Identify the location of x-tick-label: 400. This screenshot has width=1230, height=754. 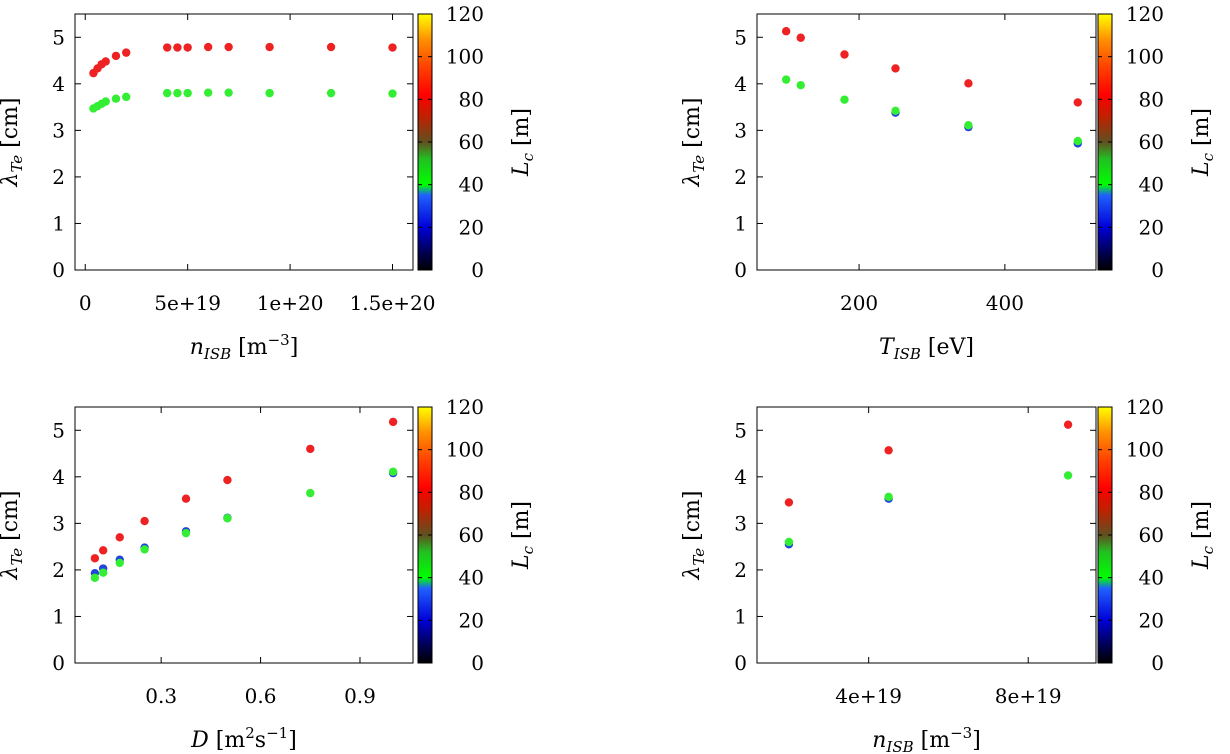
(1005, 303).